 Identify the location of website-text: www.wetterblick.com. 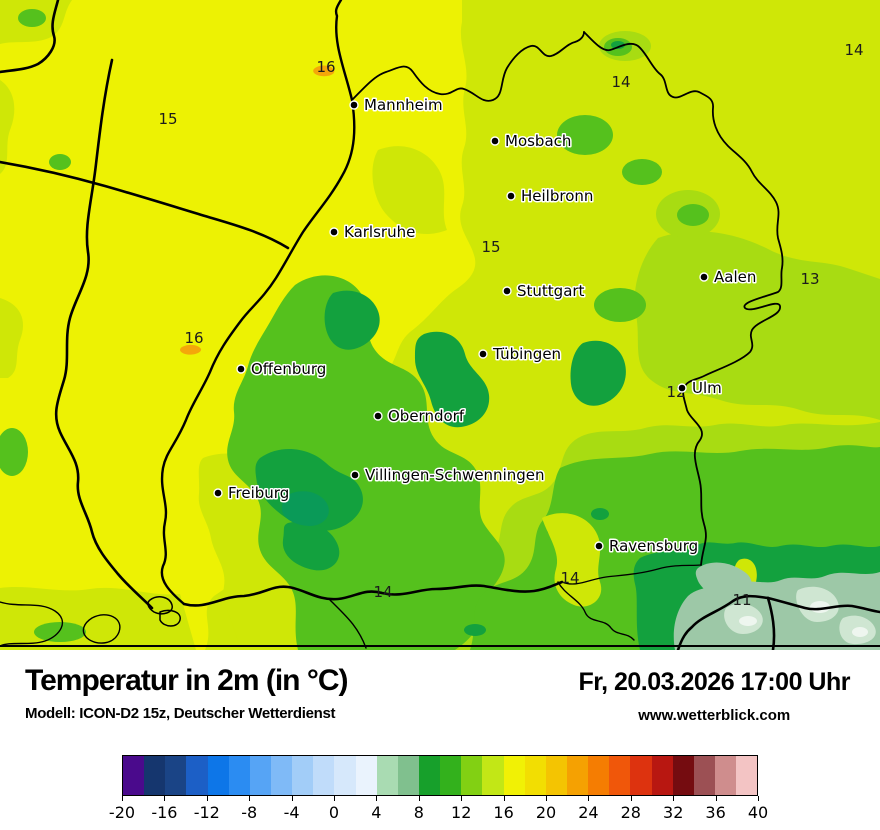
(714, 715).